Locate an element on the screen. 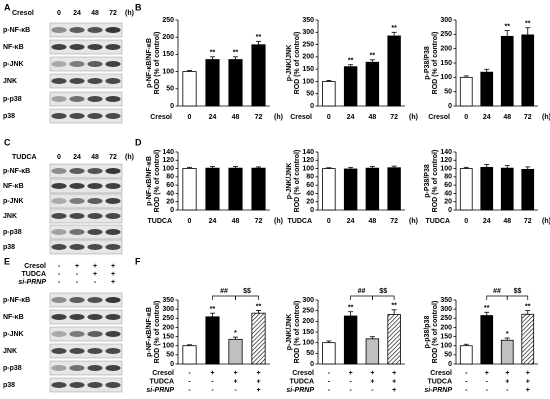 The width and height of the screenshot is (550, 399). panel-label: D is located at coordinates (138, 142).